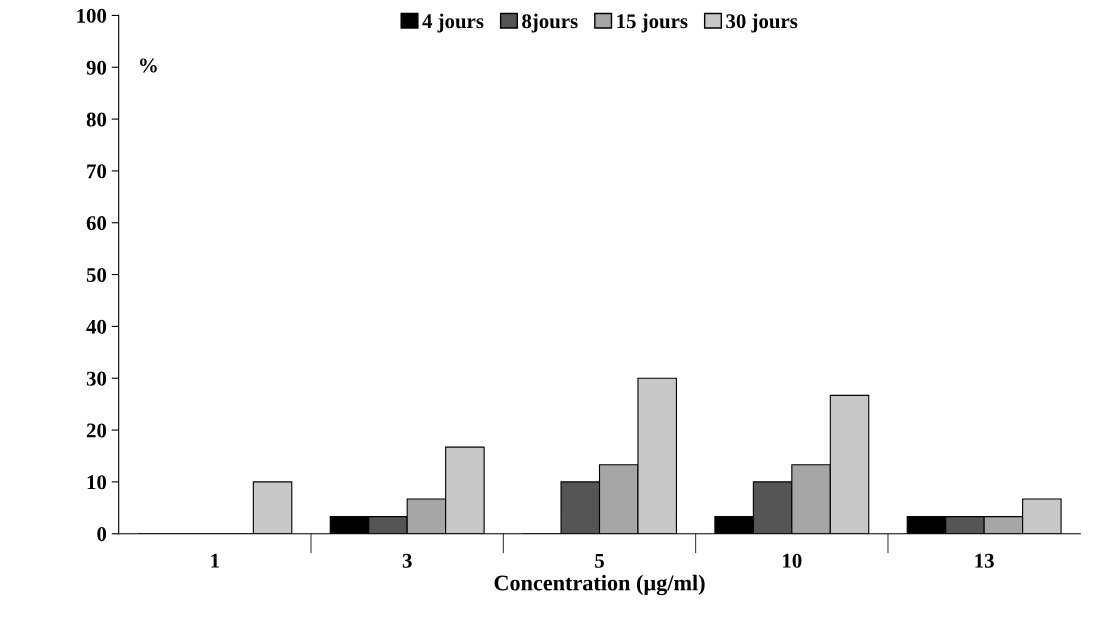  What do you see at coordinates (96, 378) in the screenshot?
I see `y-tick-label: 30` at bounding box center [96, 378].